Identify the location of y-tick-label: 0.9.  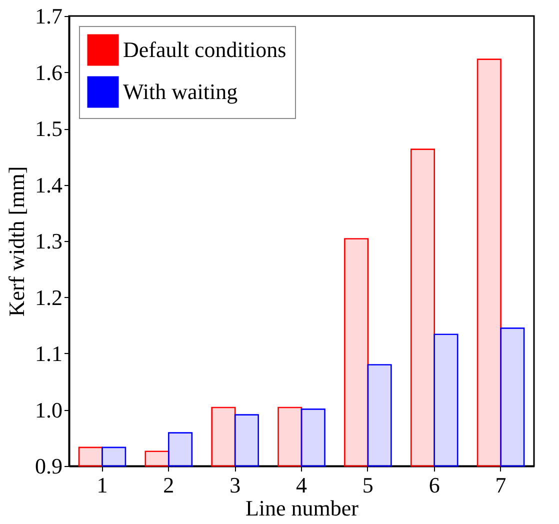
(48, 466).